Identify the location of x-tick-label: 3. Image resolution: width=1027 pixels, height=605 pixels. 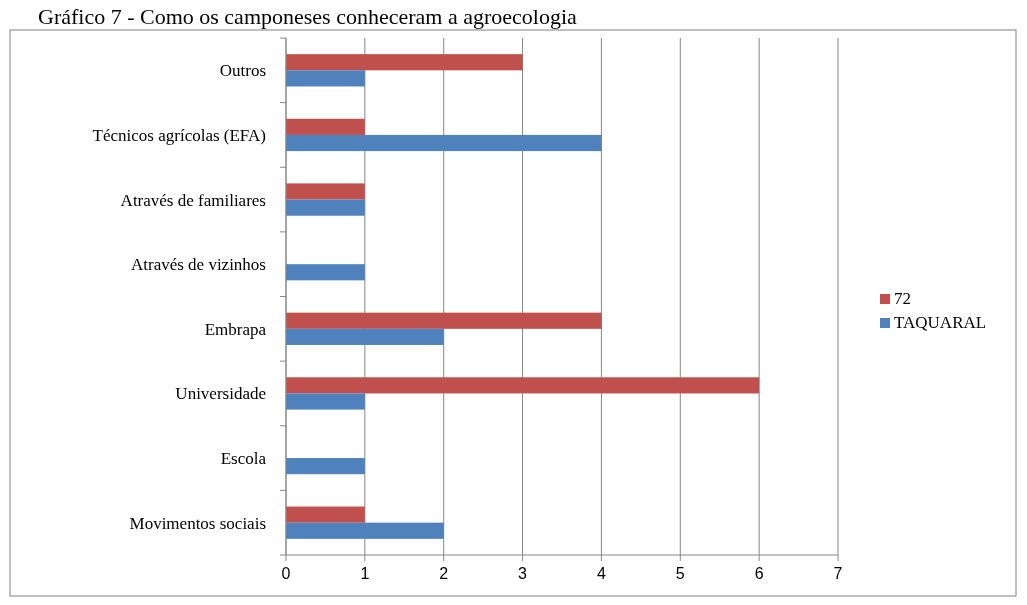
(523, 573).